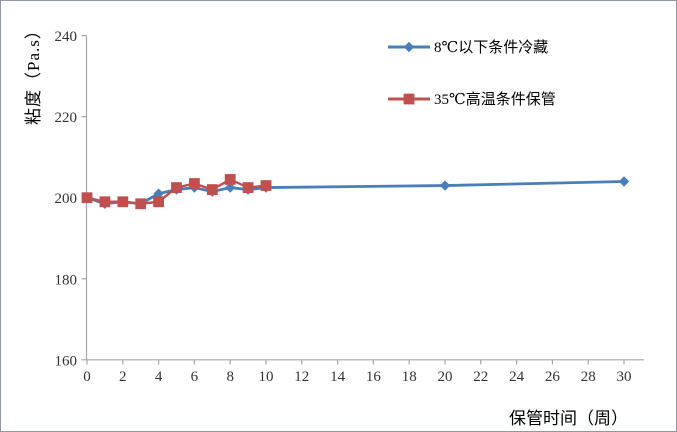 Image resolution: width=677 pixels, height=432 pixels. Describe the element at coordinates (230, 377) in the screenshot. I see `x-tick-label: 8` at that location.